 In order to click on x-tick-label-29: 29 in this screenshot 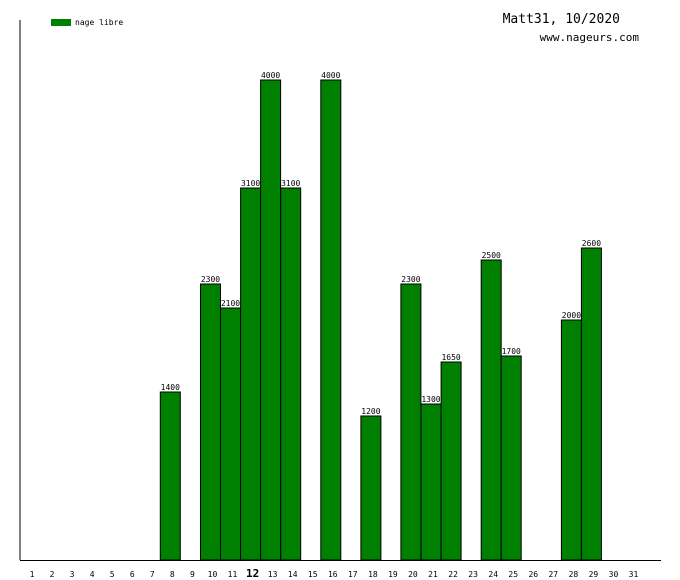, I will do `click(594, 574)`.